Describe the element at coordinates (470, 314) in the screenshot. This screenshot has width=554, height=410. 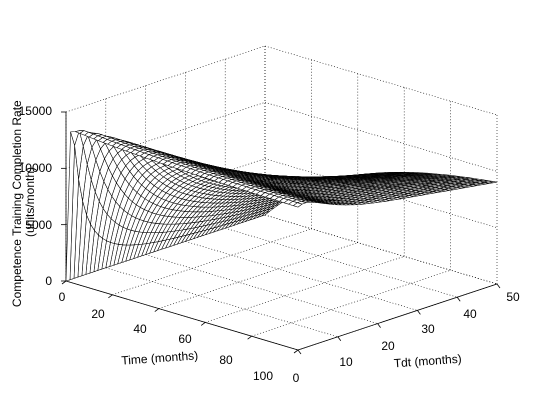
I see `x-tick-label: 40` at that location.